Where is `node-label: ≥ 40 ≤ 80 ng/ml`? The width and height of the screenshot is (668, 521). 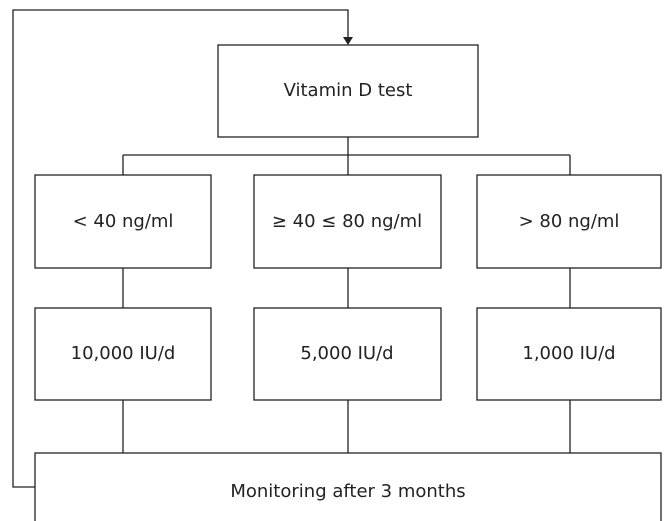 node-label: ≥ 40 ≤ 80 ng/ml is located at coordinates (347, 221).